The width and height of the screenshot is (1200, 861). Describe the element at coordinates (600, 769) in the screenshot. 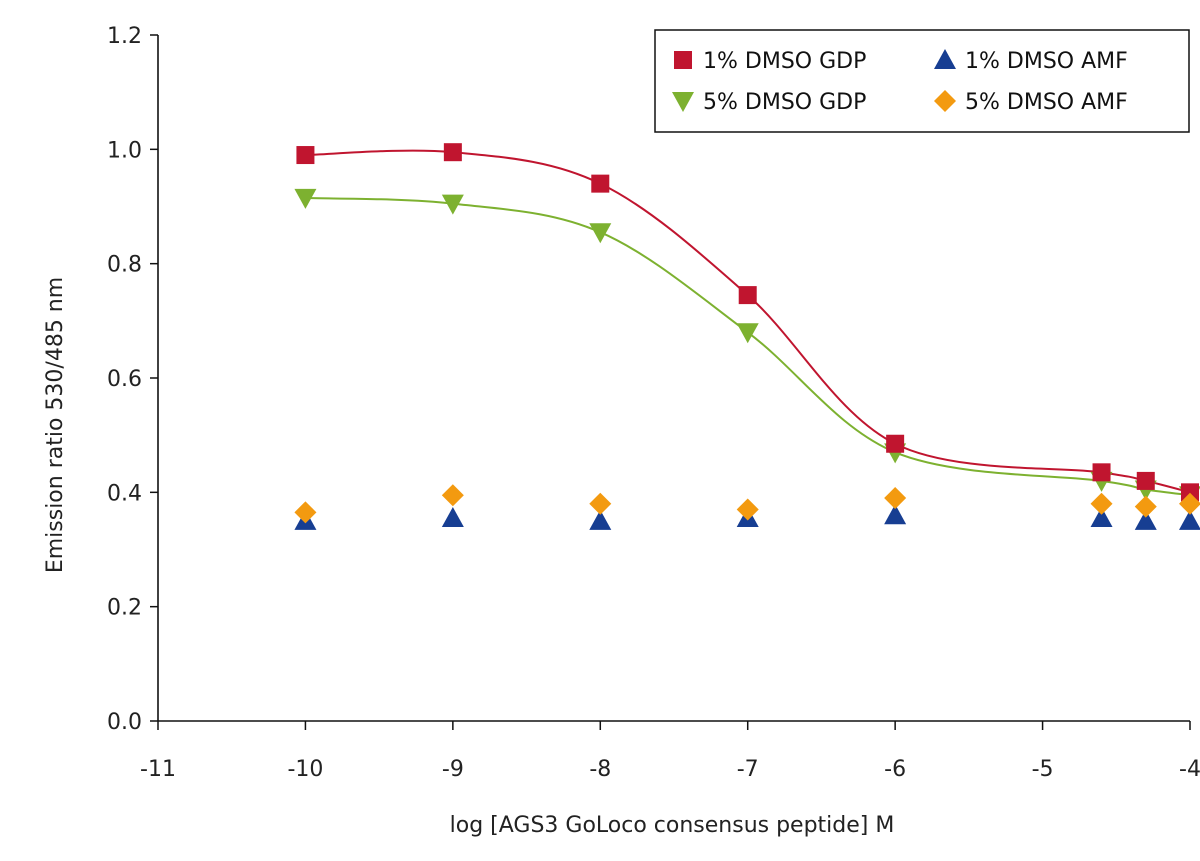

I see `x-tick-label: -8` at that location.